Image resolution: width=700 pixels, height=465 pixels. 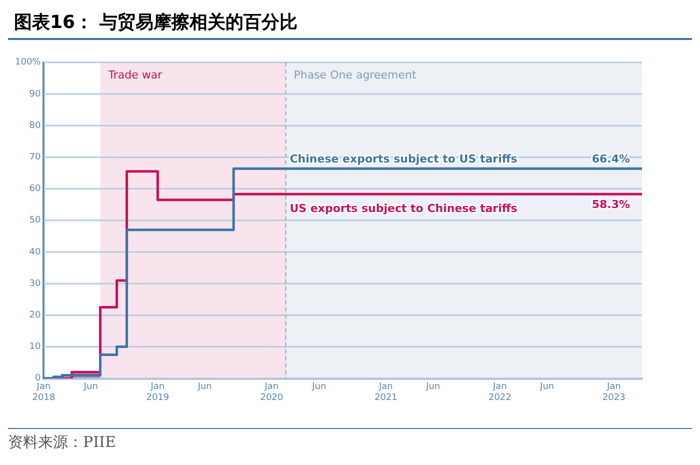 What do you see at coordinates (35, 125) in the screenshot?
I see `y-tick-label: 80` at bounding box center [35, 125].